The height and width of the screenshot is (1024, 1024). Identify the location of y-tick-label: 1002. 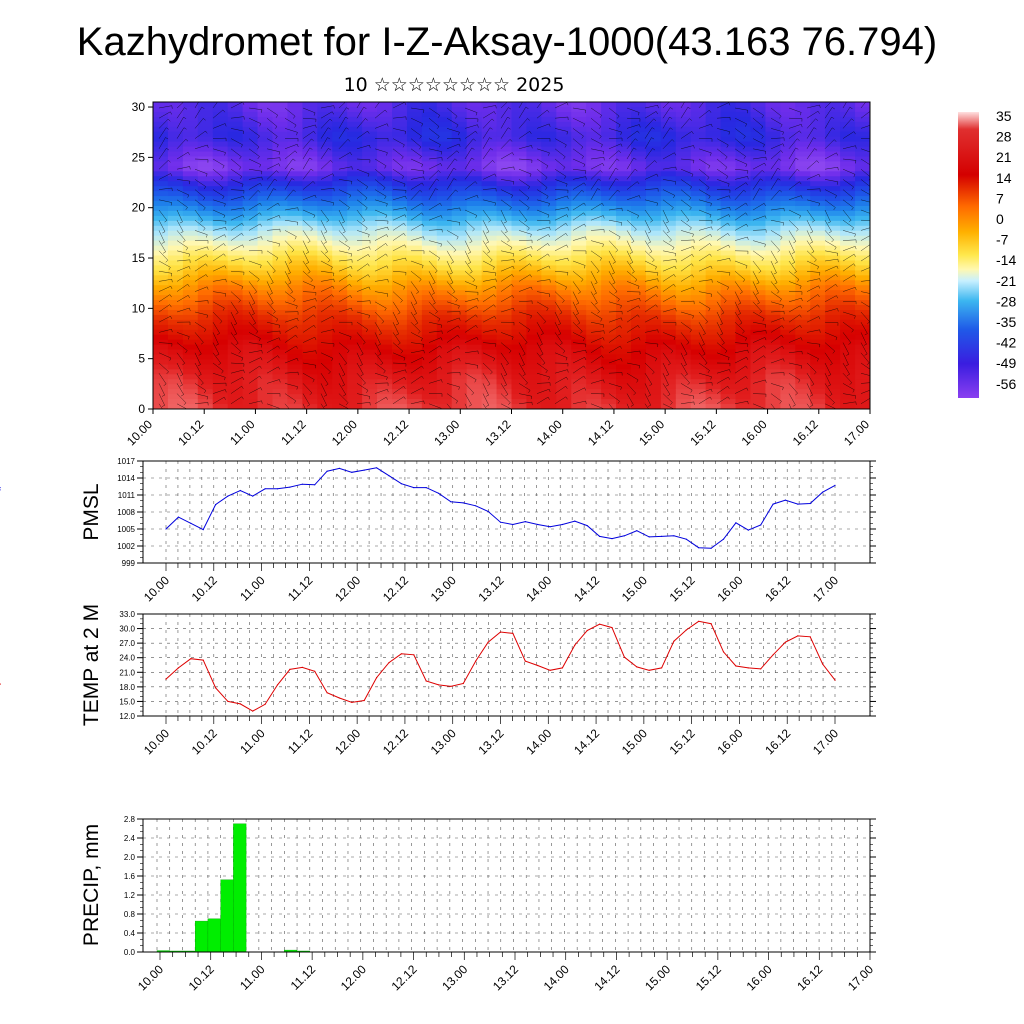
(126, 546).